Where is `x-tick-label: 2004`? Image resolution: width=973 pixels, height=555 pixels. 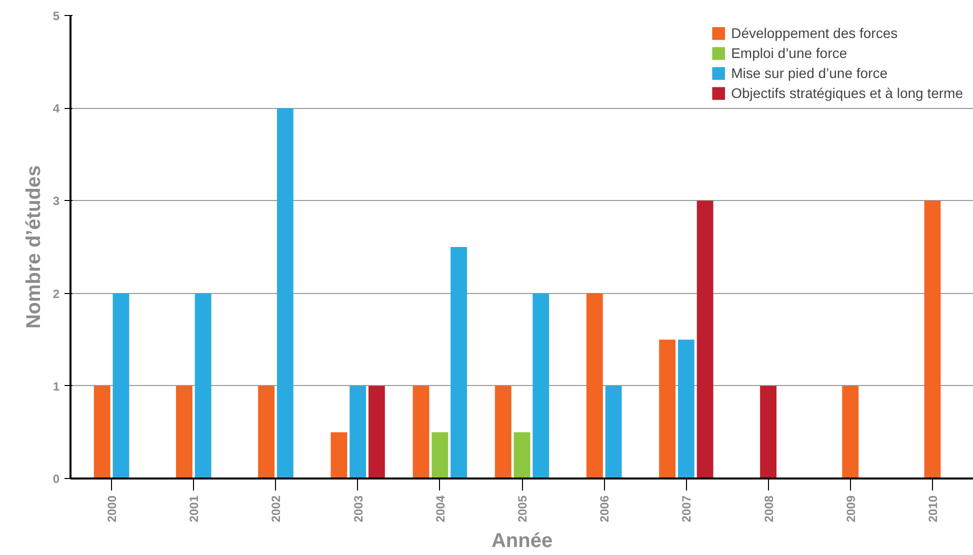 x-tick-label: 2004 is located at coordinates (440, 508).